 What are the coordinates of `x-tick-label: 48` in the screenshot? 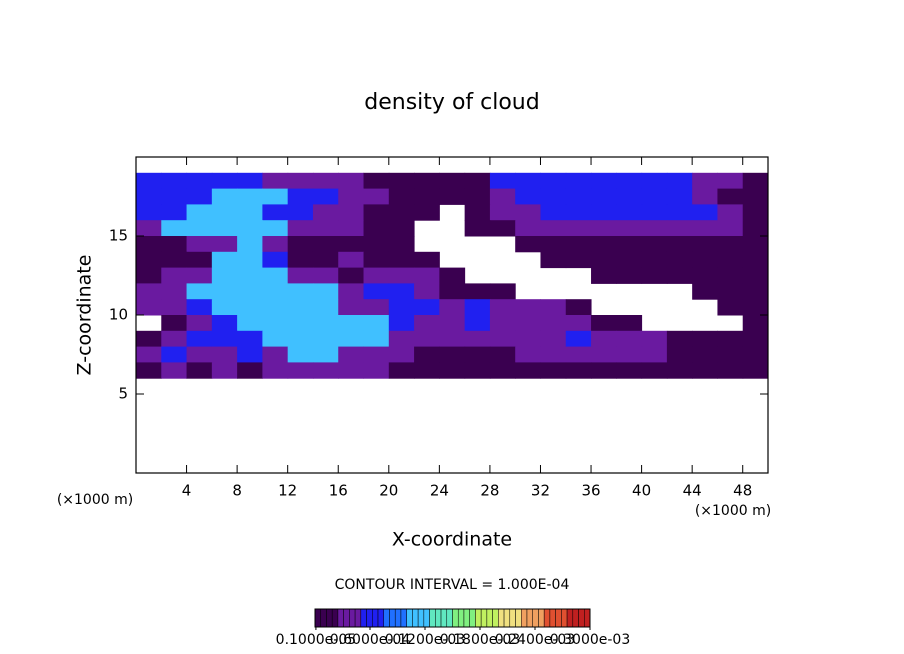 It's located at (742, 491).